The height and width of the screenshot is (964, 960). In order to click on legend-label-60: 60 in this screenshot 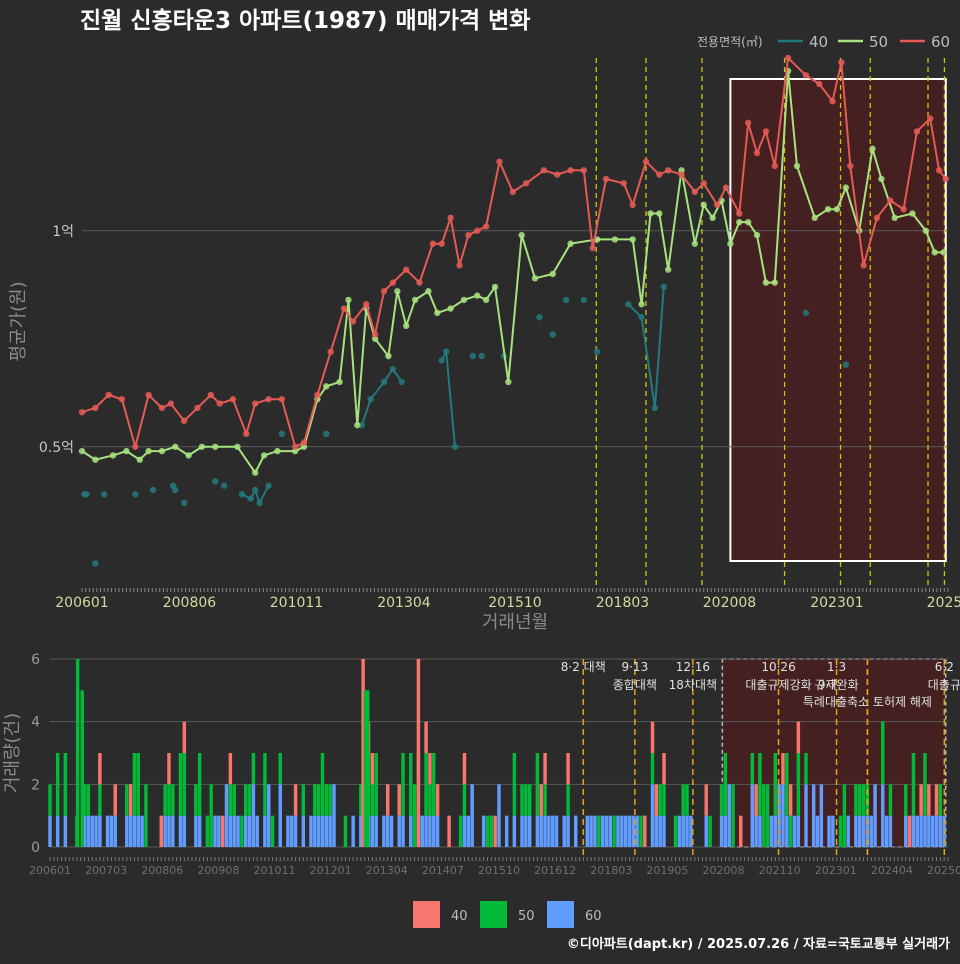, I will do `click(940, 42)`.